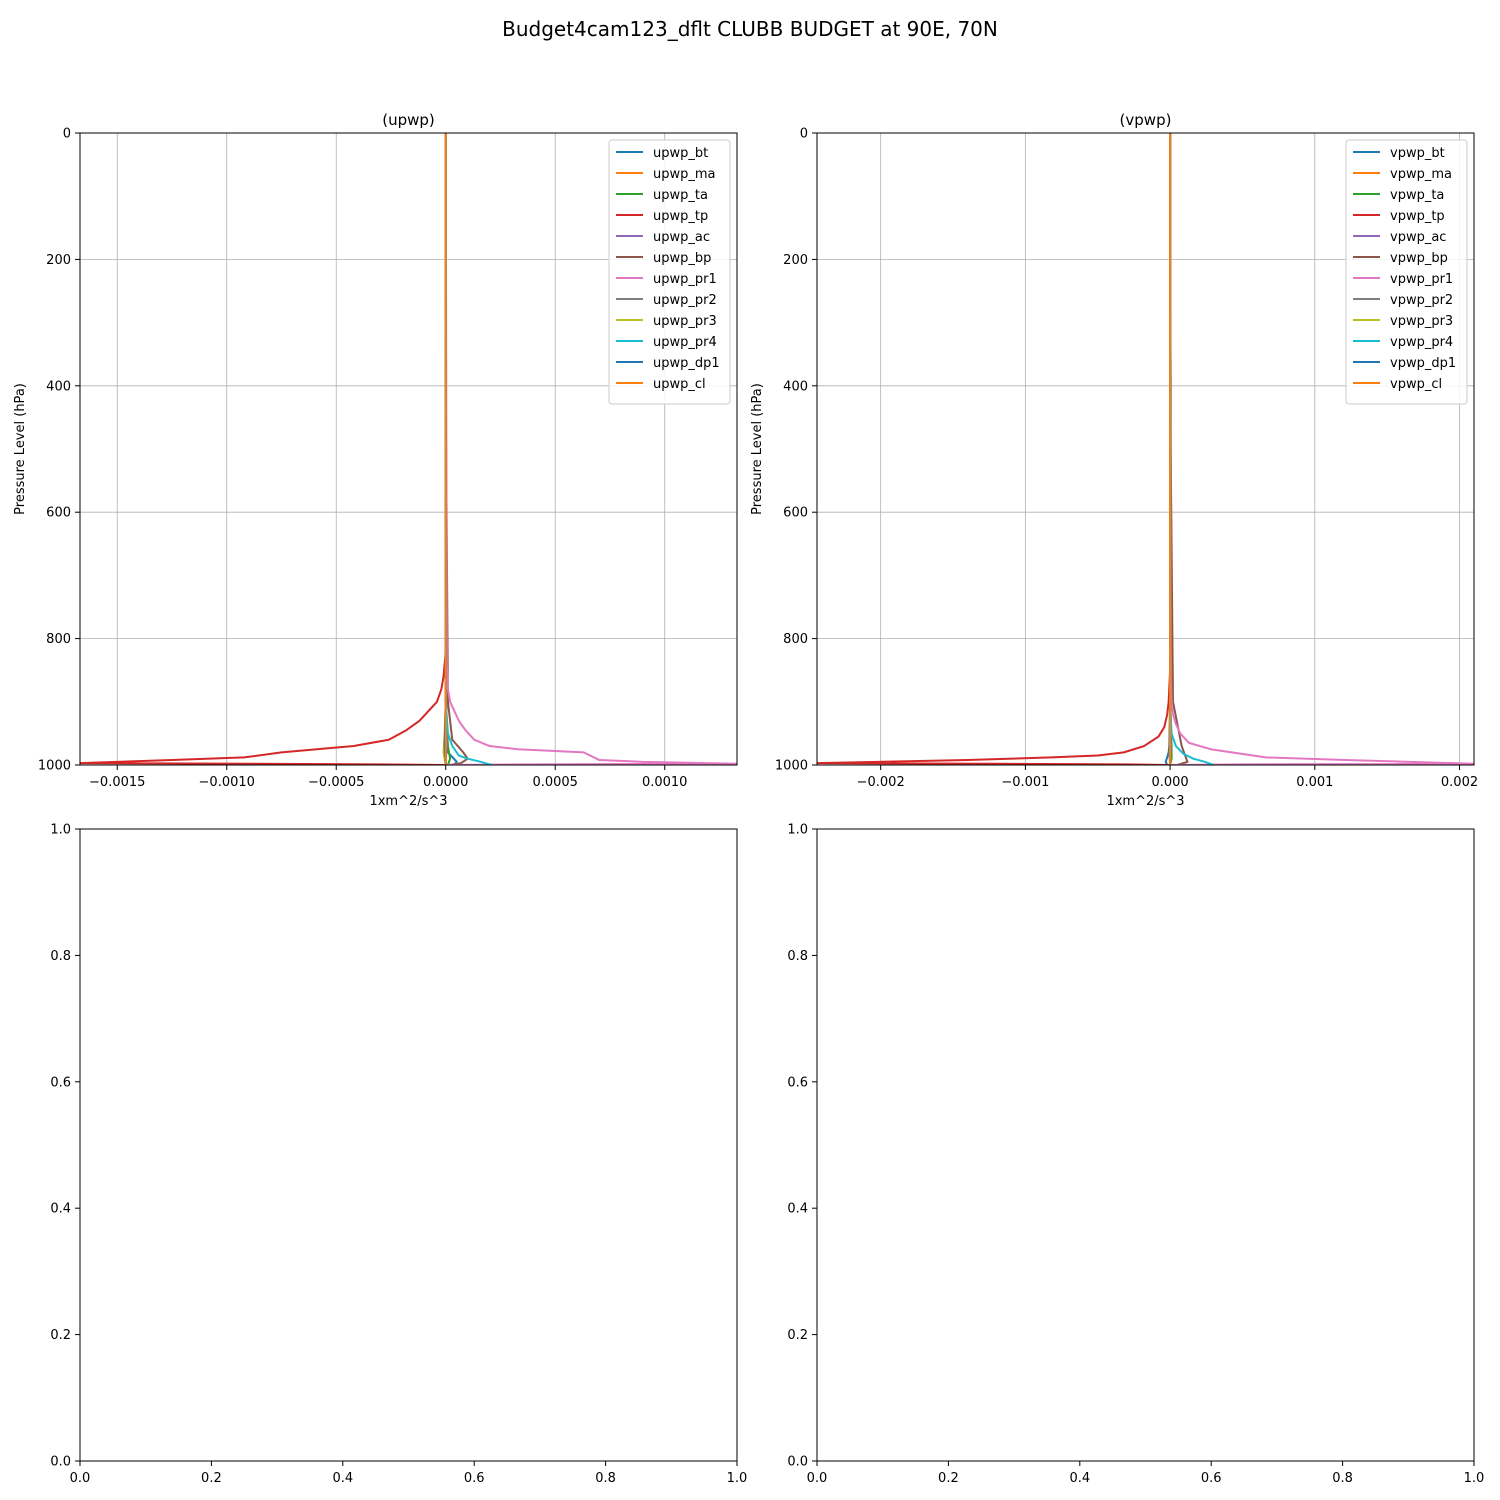 This screenshot has width=1500, height=1500. What do you see at coordinates (408, 120) in the screenshot?
I see `subplot-title: (upwp)` at bounding box center [408, 120].